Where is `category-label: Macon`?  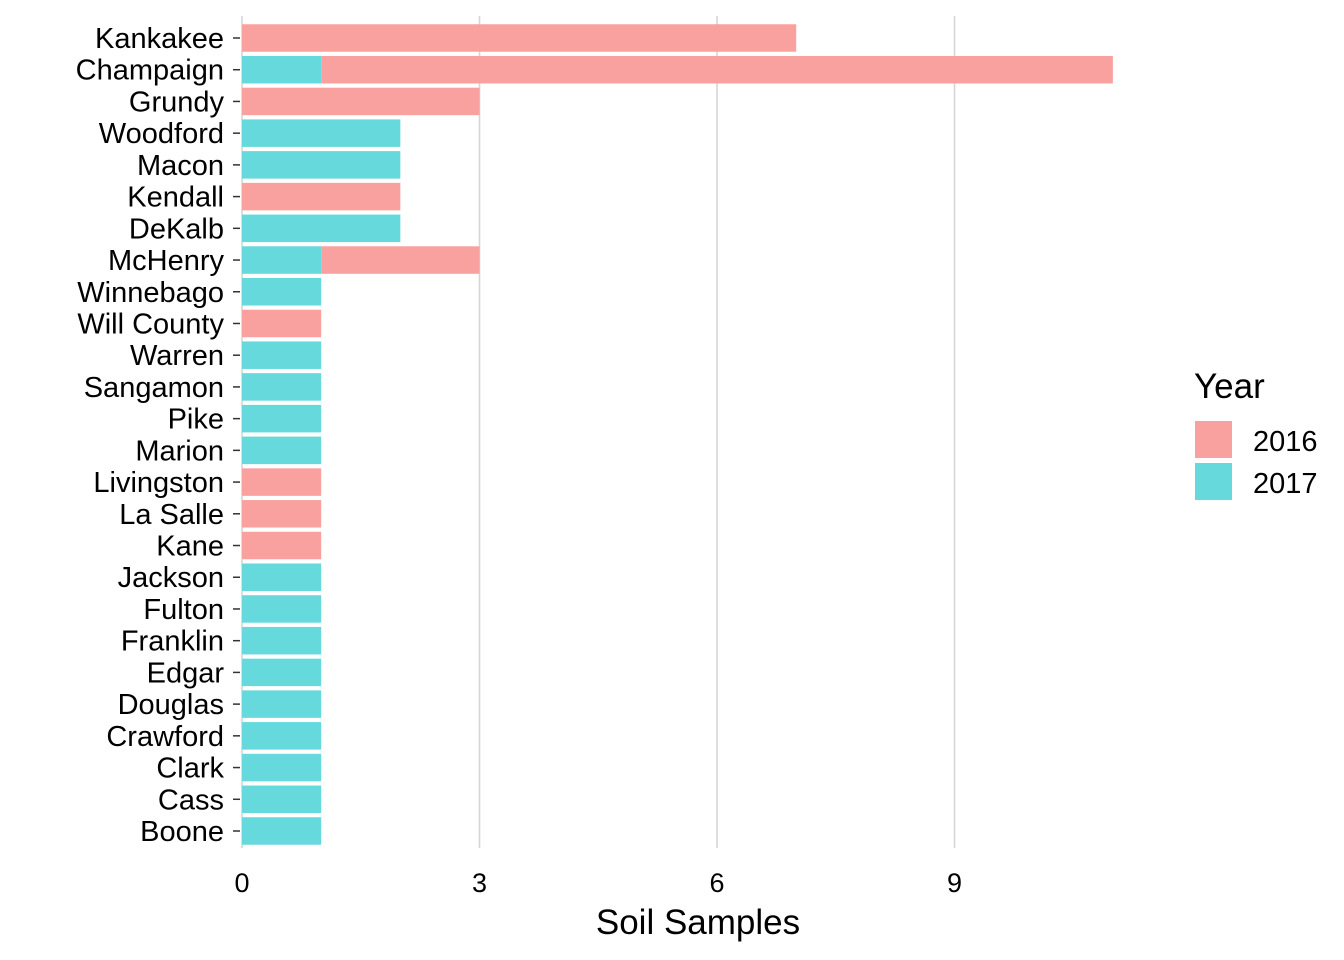 category-label: Macon is located at coordinates (180, 166).